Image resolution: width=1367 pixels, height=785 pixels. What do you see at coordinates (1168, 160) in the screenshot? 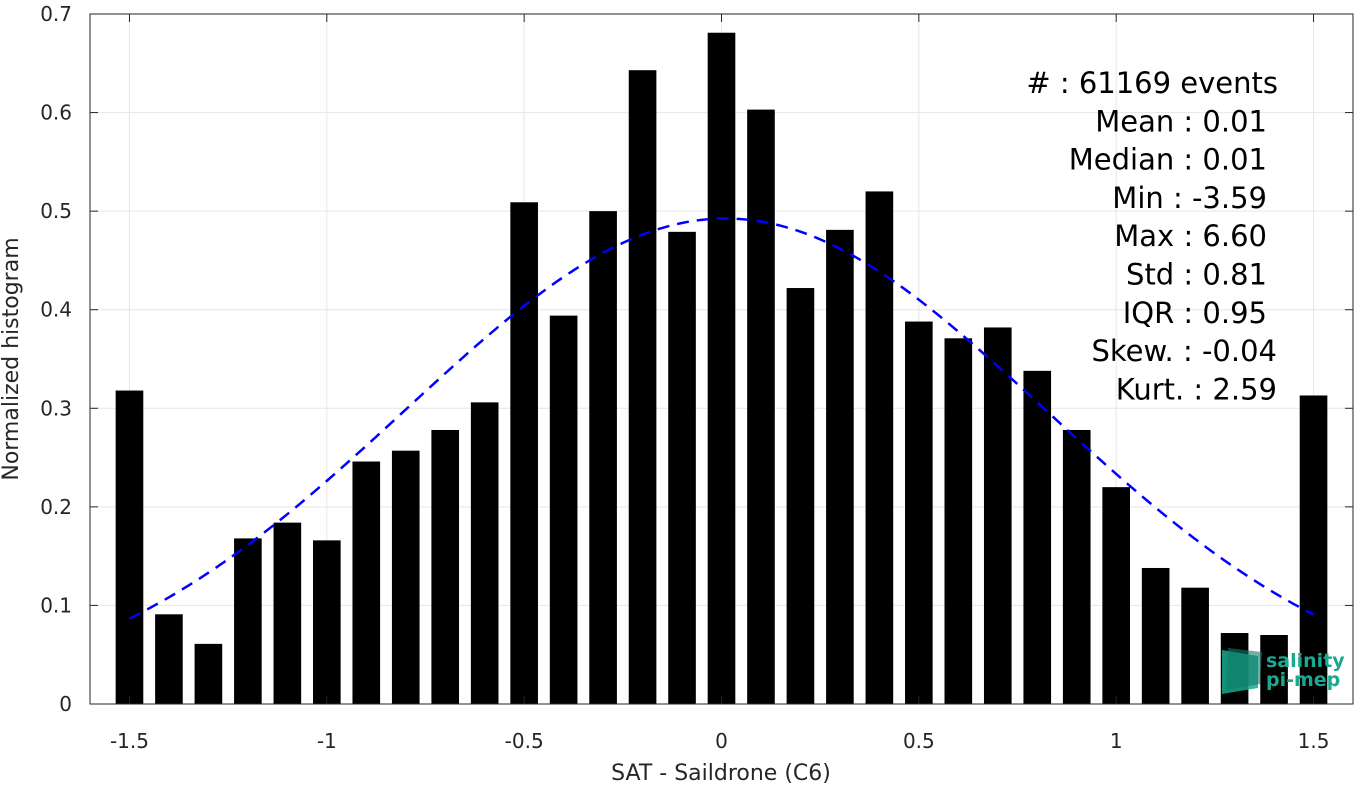
I see `stat-line: Median : 0.01` at bounding box center [1168, 160].